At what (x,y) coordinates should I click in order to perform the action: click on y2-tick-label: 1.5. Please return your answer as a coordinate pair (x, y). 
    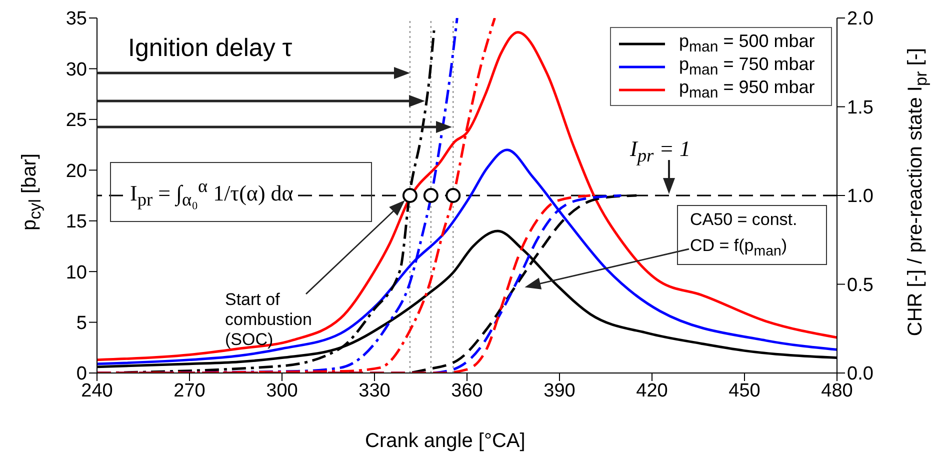
    Looking at the image, I should click on (860, 107).